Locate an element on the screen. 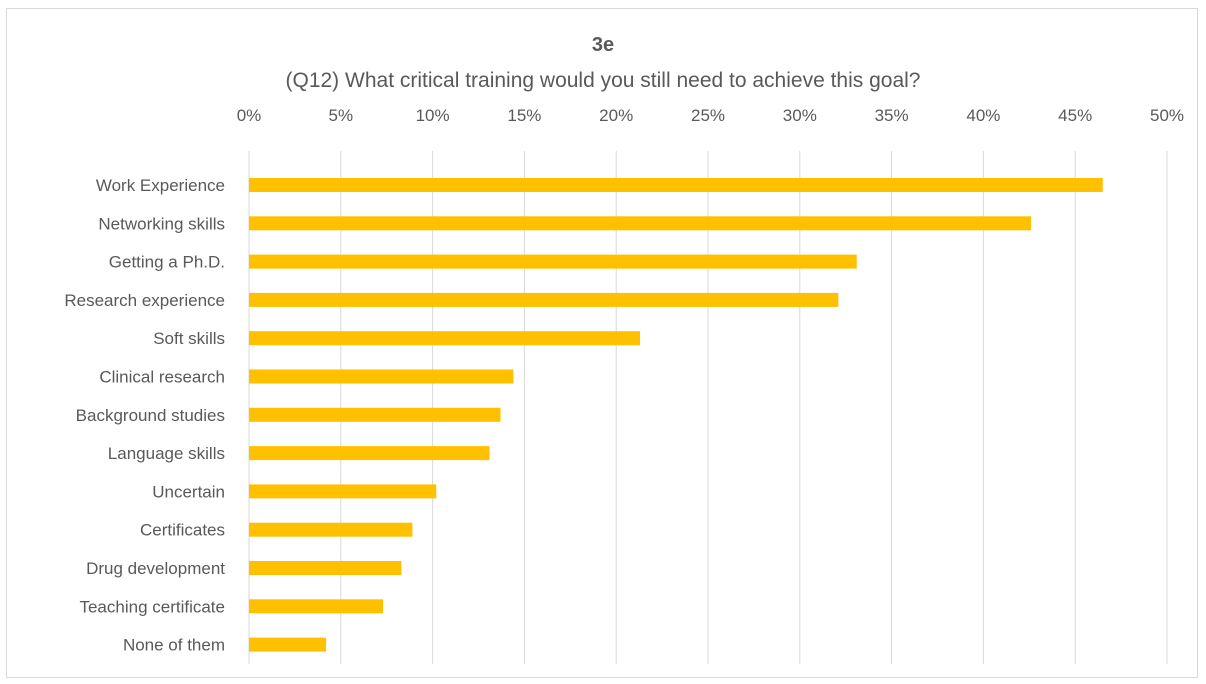 The image size is (1206, 684). category-label: Getting a Ph.D. is located at coordinates (167, 262).